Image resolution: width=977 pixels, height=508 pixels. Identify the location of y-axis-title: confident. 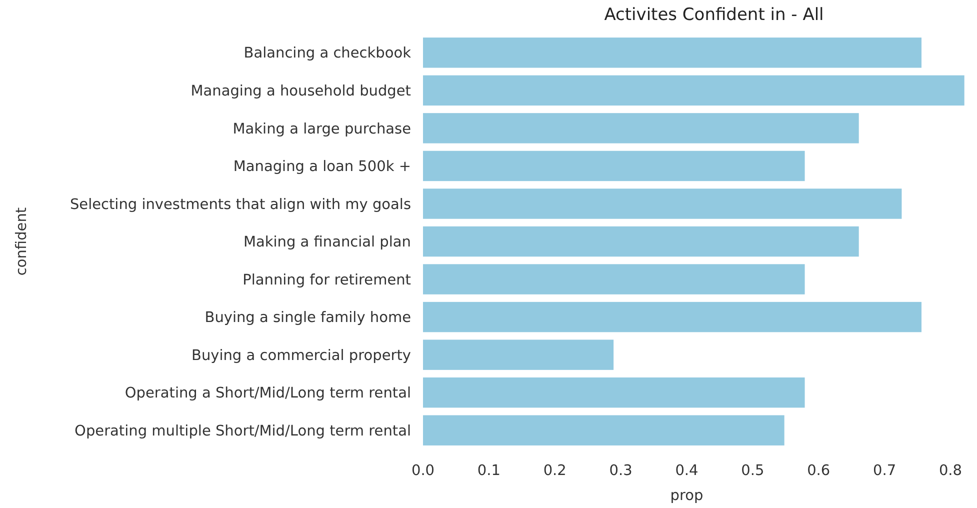
(22, 241).